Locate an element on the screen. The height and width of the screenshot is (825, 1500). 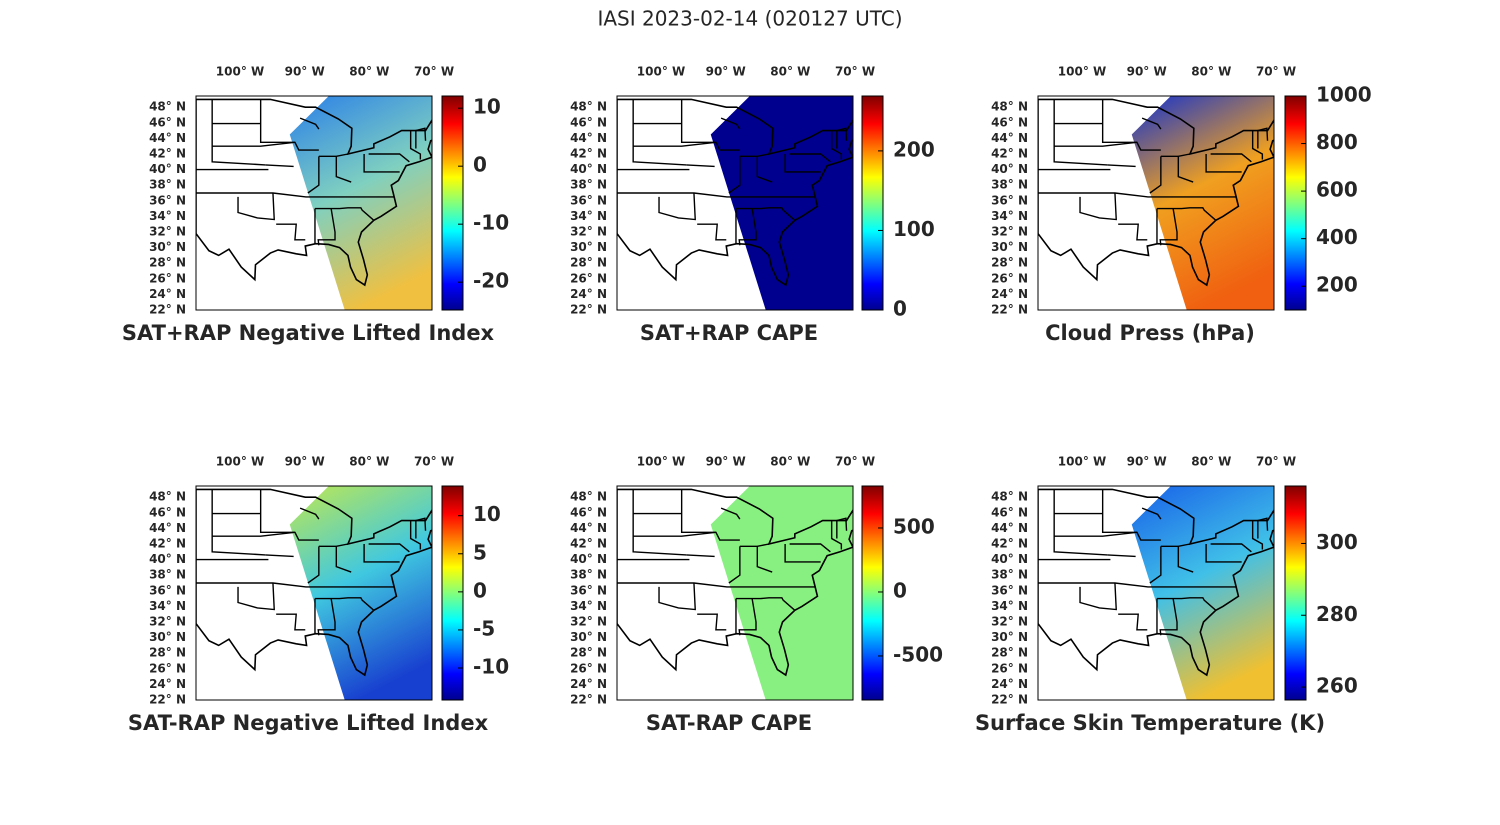
colorbar-tick-label: 400 is located at coordinates (1337, 237).